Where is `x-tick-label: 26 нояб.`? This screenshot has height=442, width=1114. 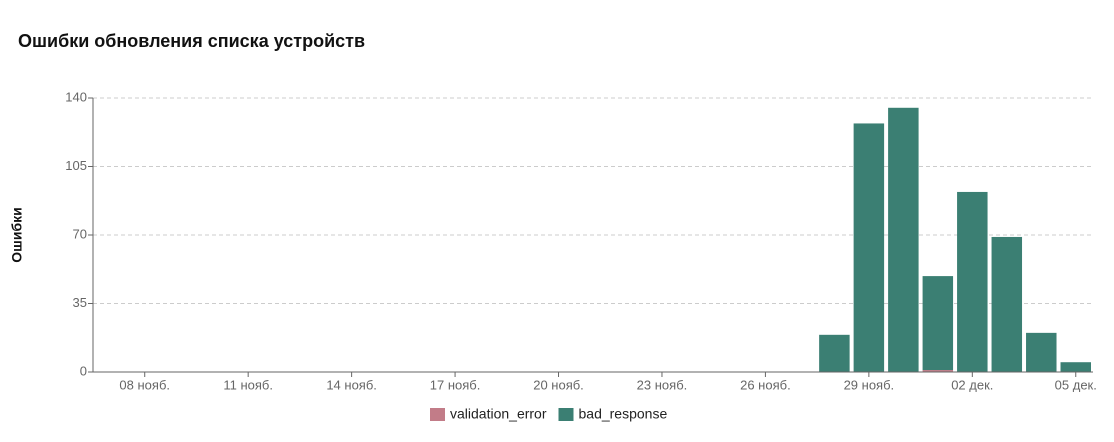 x-tick-label: 26 нояб. is located at coordinates (765, 384).